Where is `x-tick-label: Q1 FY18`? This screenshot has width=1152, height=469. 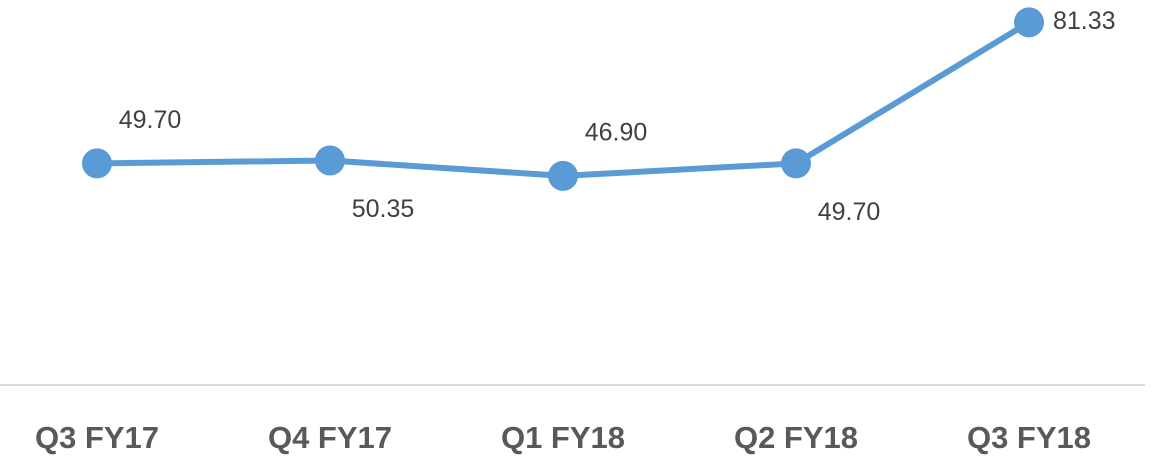
x-tick-label: Q1 FY18 is located at coordinates (563, 437).